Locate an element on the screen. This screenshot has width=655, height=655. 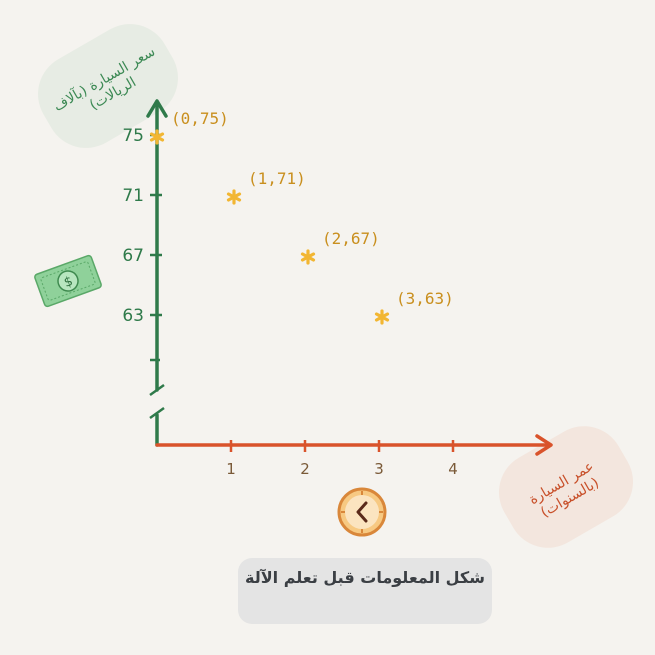
y-tick-label: 67 is located at coordinates (133, 256).